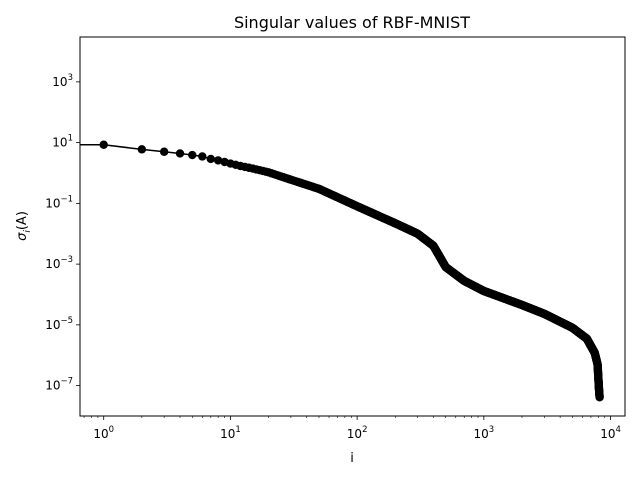  I want to click on x-tick-label: 10³, so click(483, 433).